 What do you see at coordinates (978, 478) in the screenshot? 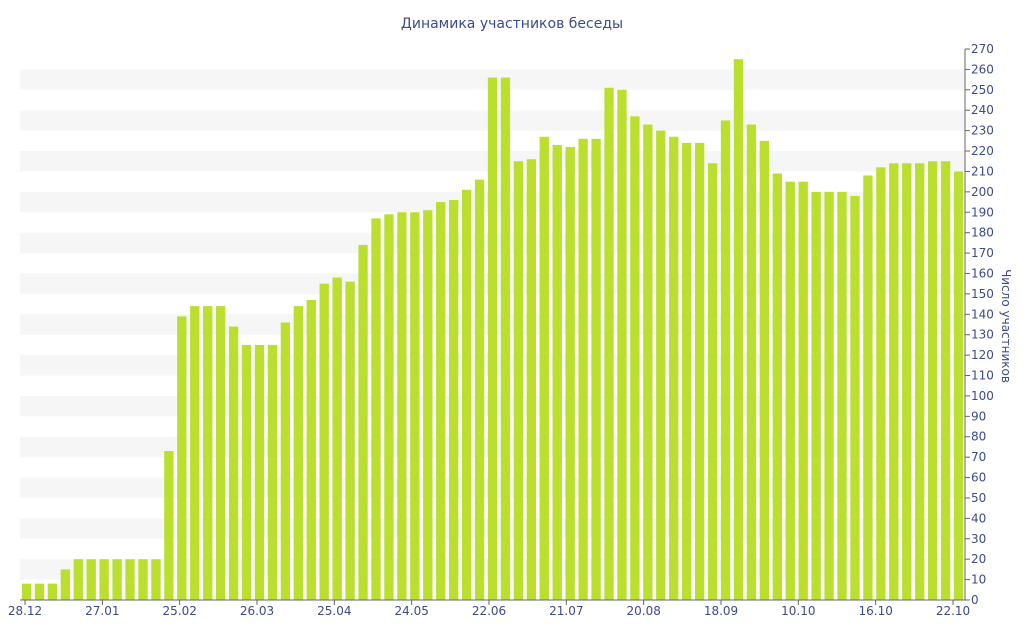
I see `y-tick-label: 60` at bounding box center [978, 478].